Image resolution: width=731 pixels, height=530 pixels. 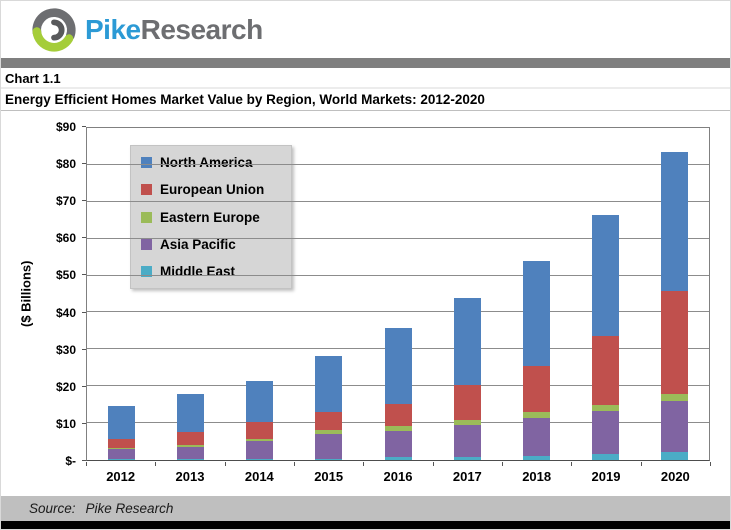 I want to click on legend-label: Eastern Europe, so click(x=210, y=217).